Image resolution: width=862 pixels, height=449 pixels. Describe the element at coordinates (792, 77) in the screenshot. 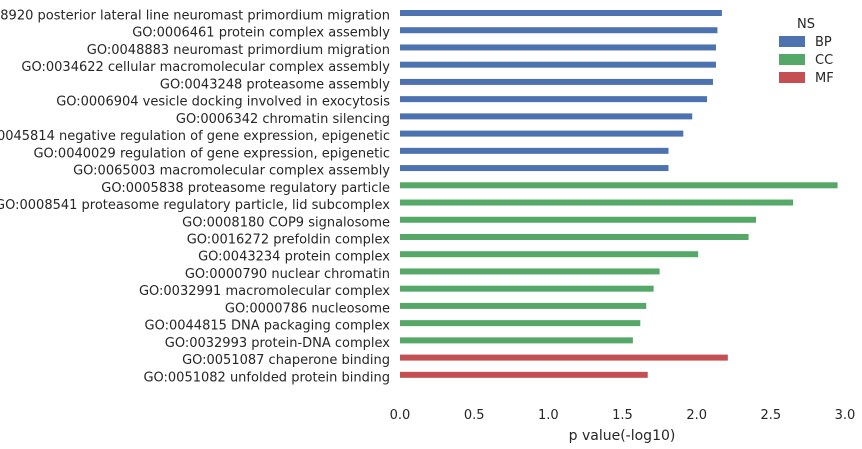

I see `legend-swatch-mf` at that location.